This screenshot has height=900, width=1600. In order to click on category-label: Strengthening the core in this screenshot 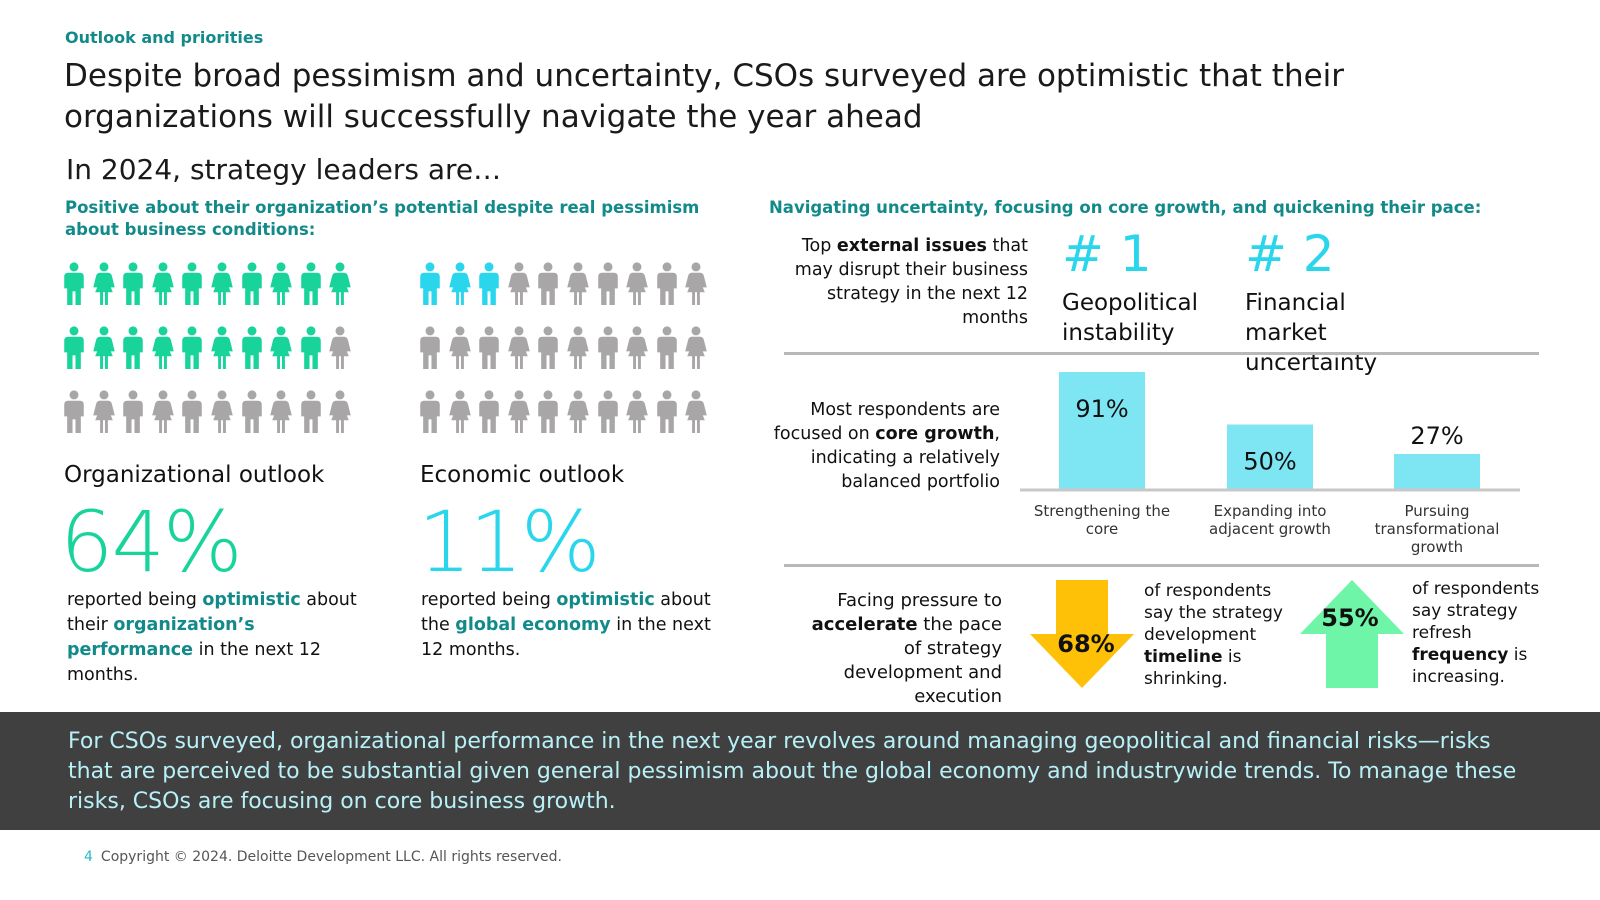, I will do `click(1102, 520)`.